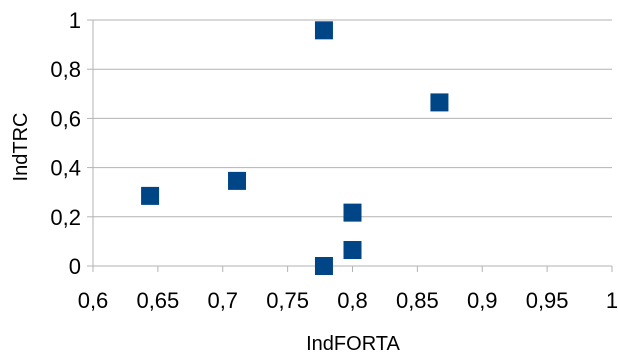 This screenshot has width=618, height=354. I want to click on x-tick-label: 0,95, so click(547, 300).